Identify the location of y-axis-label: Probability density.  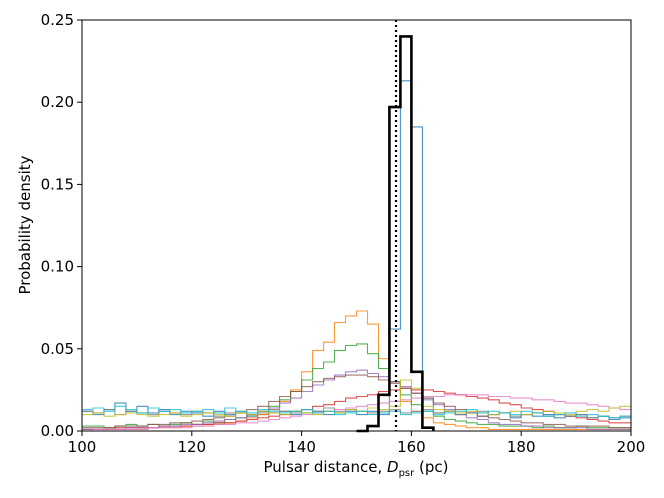
(25, 224).